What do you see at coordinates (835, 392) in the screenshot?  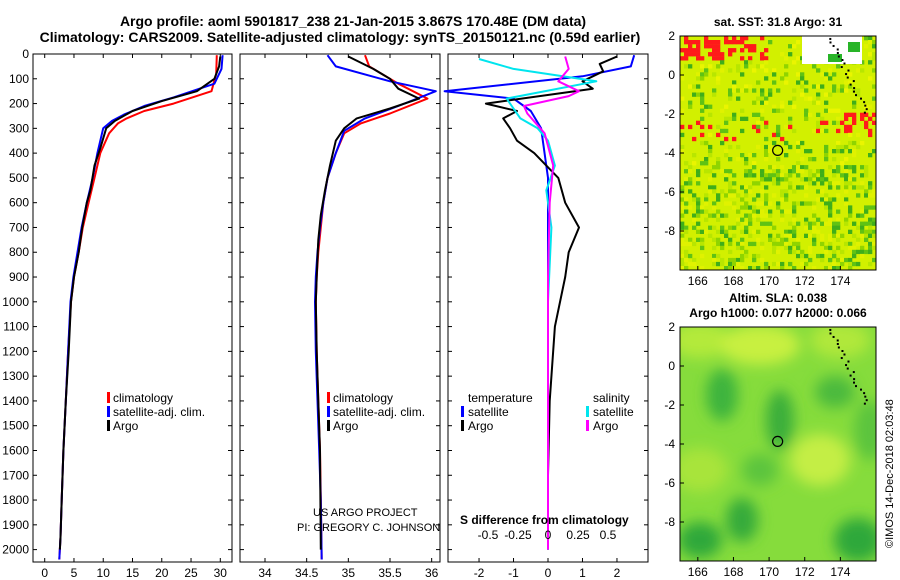 I see `sla-blob` at bounding box center [835, 392].